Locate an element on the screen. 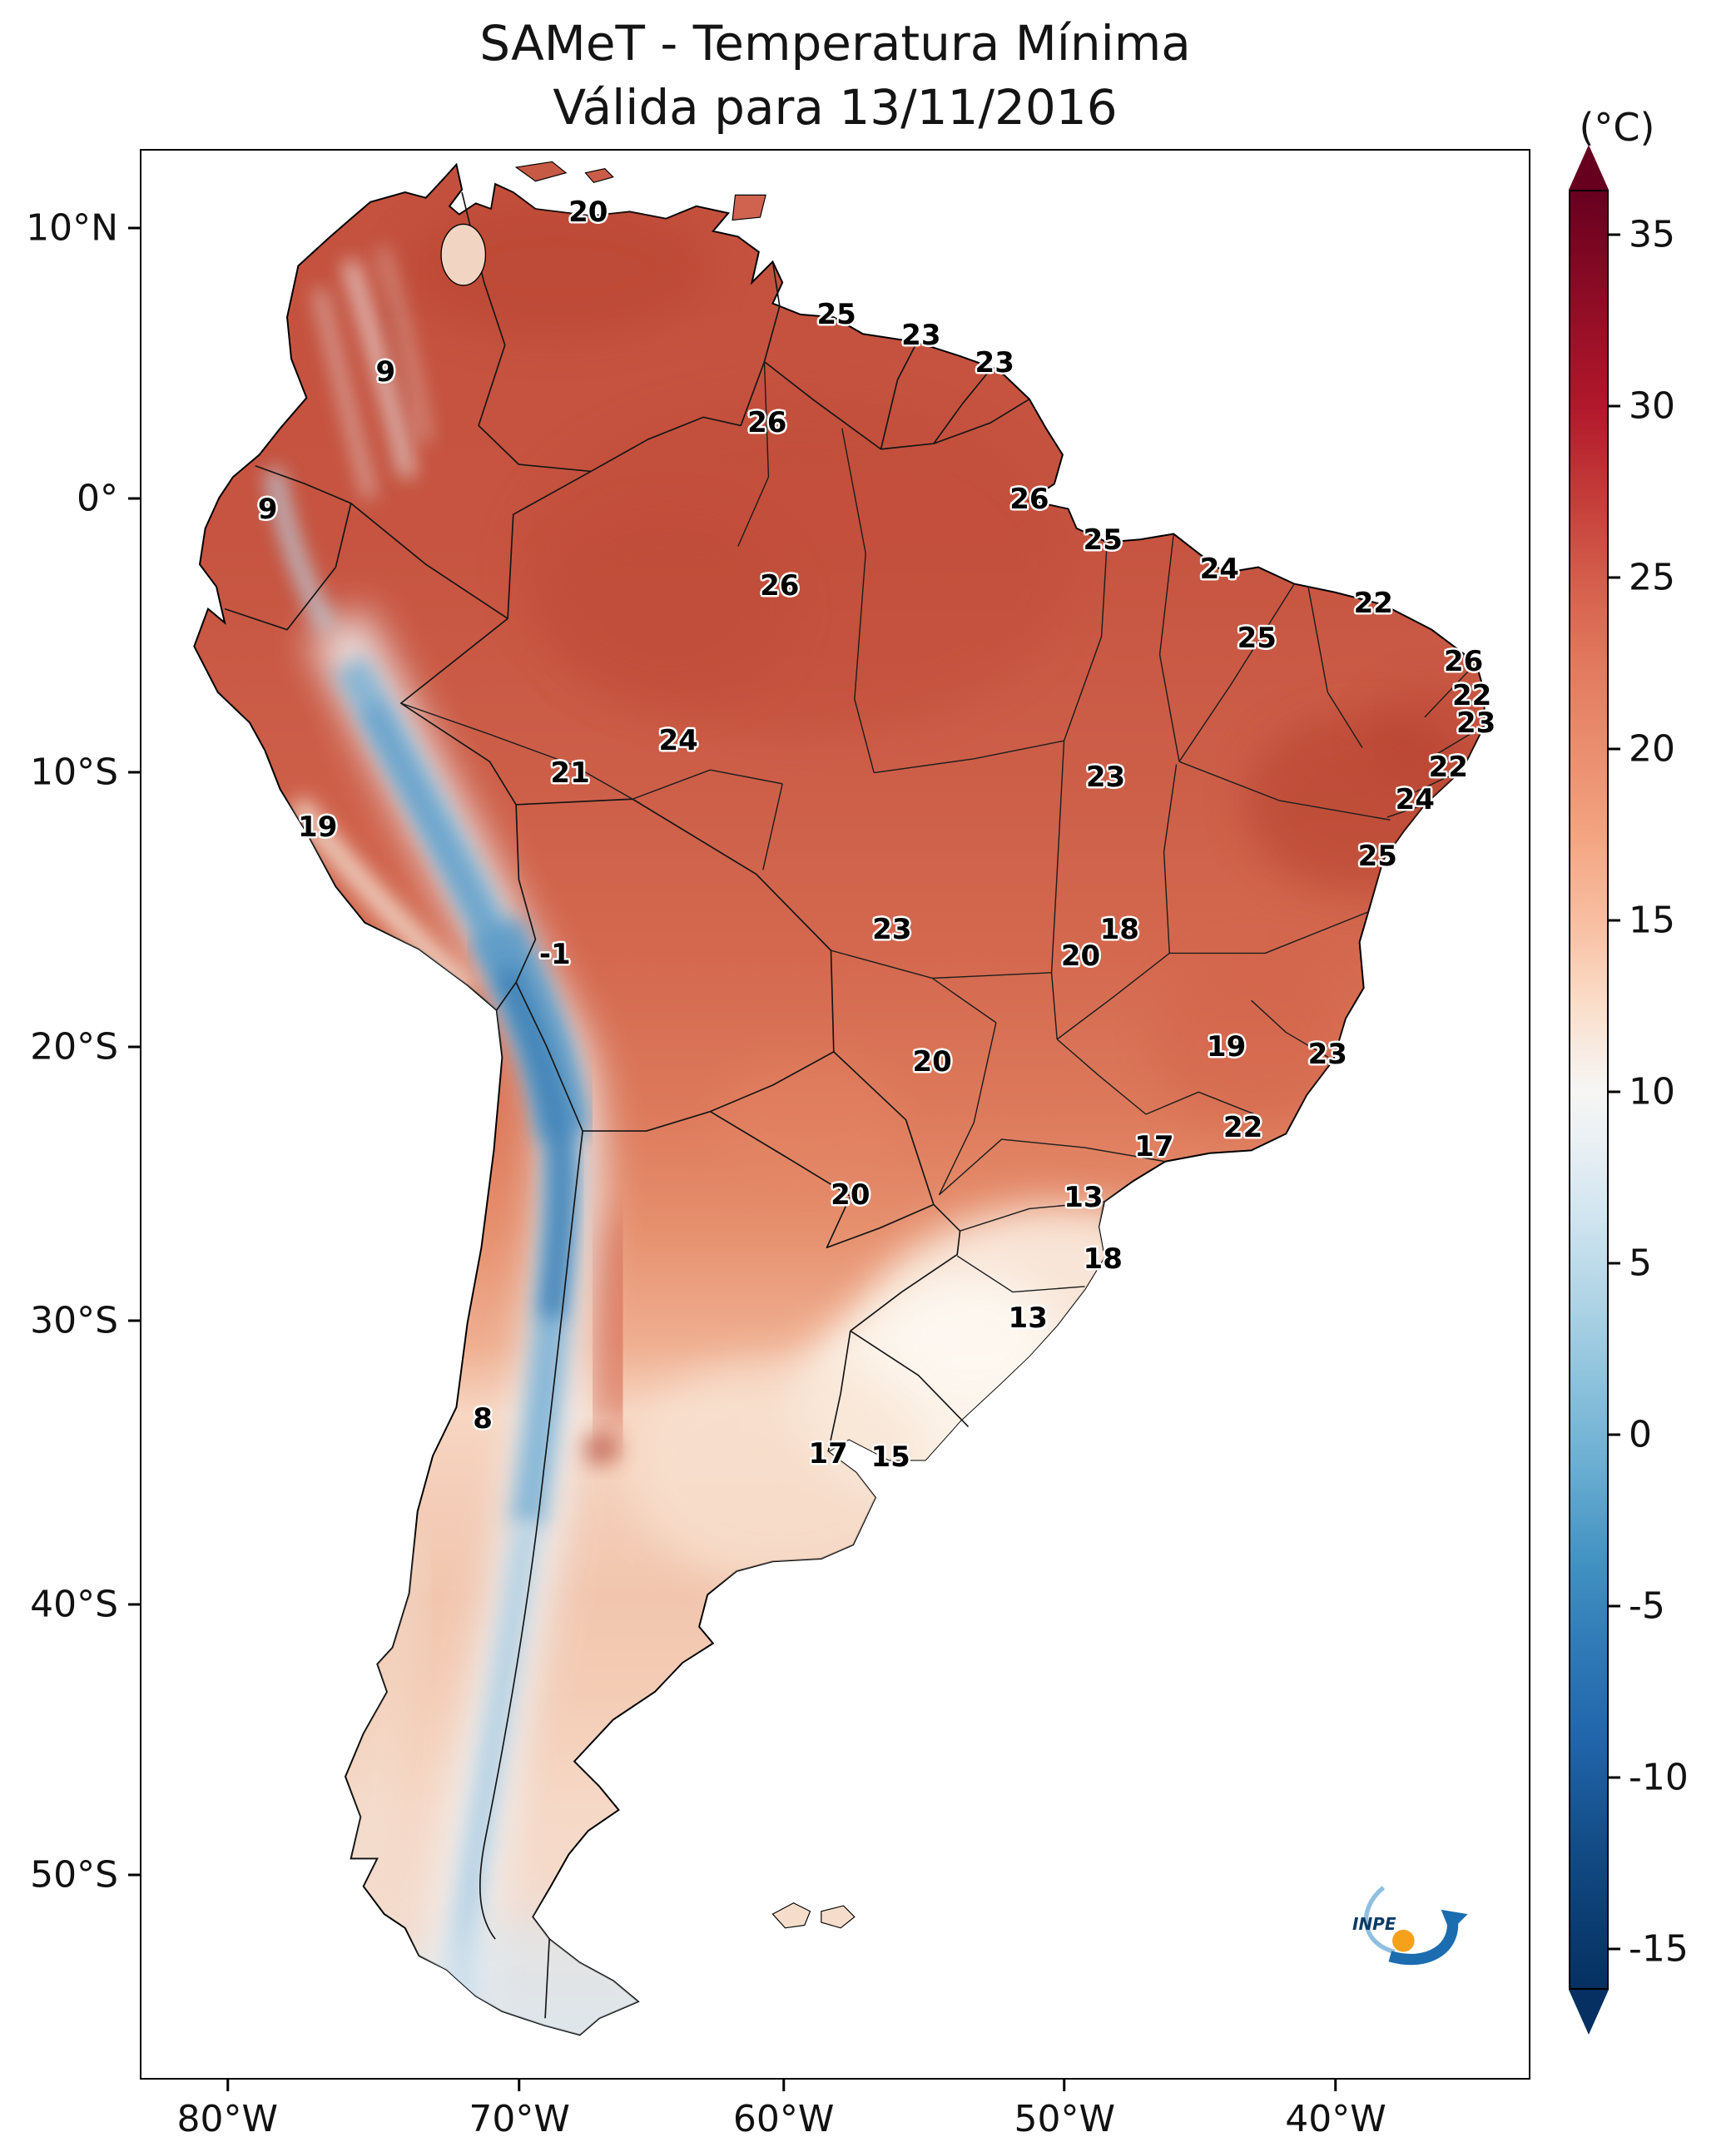 The height and width of the screenshot is (2152, 1736). longitude-tick-label: 50°W is located at coordinates (1064, 2119).